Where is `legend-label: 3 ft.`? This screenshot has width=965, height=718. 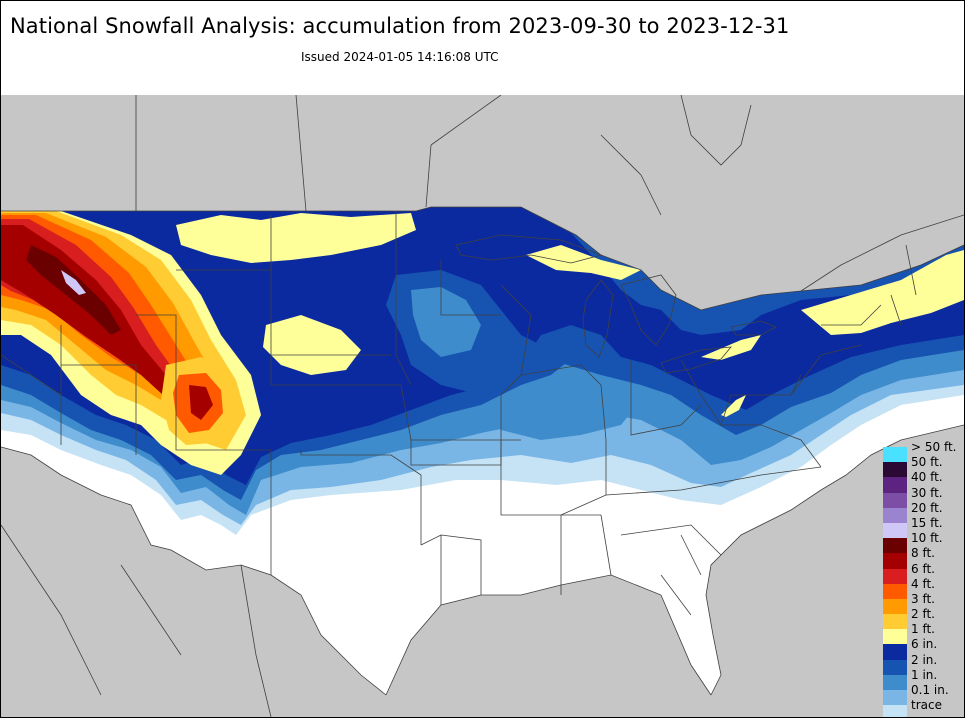
legend-label: 3 ft. is located at coordinates (923, 598).